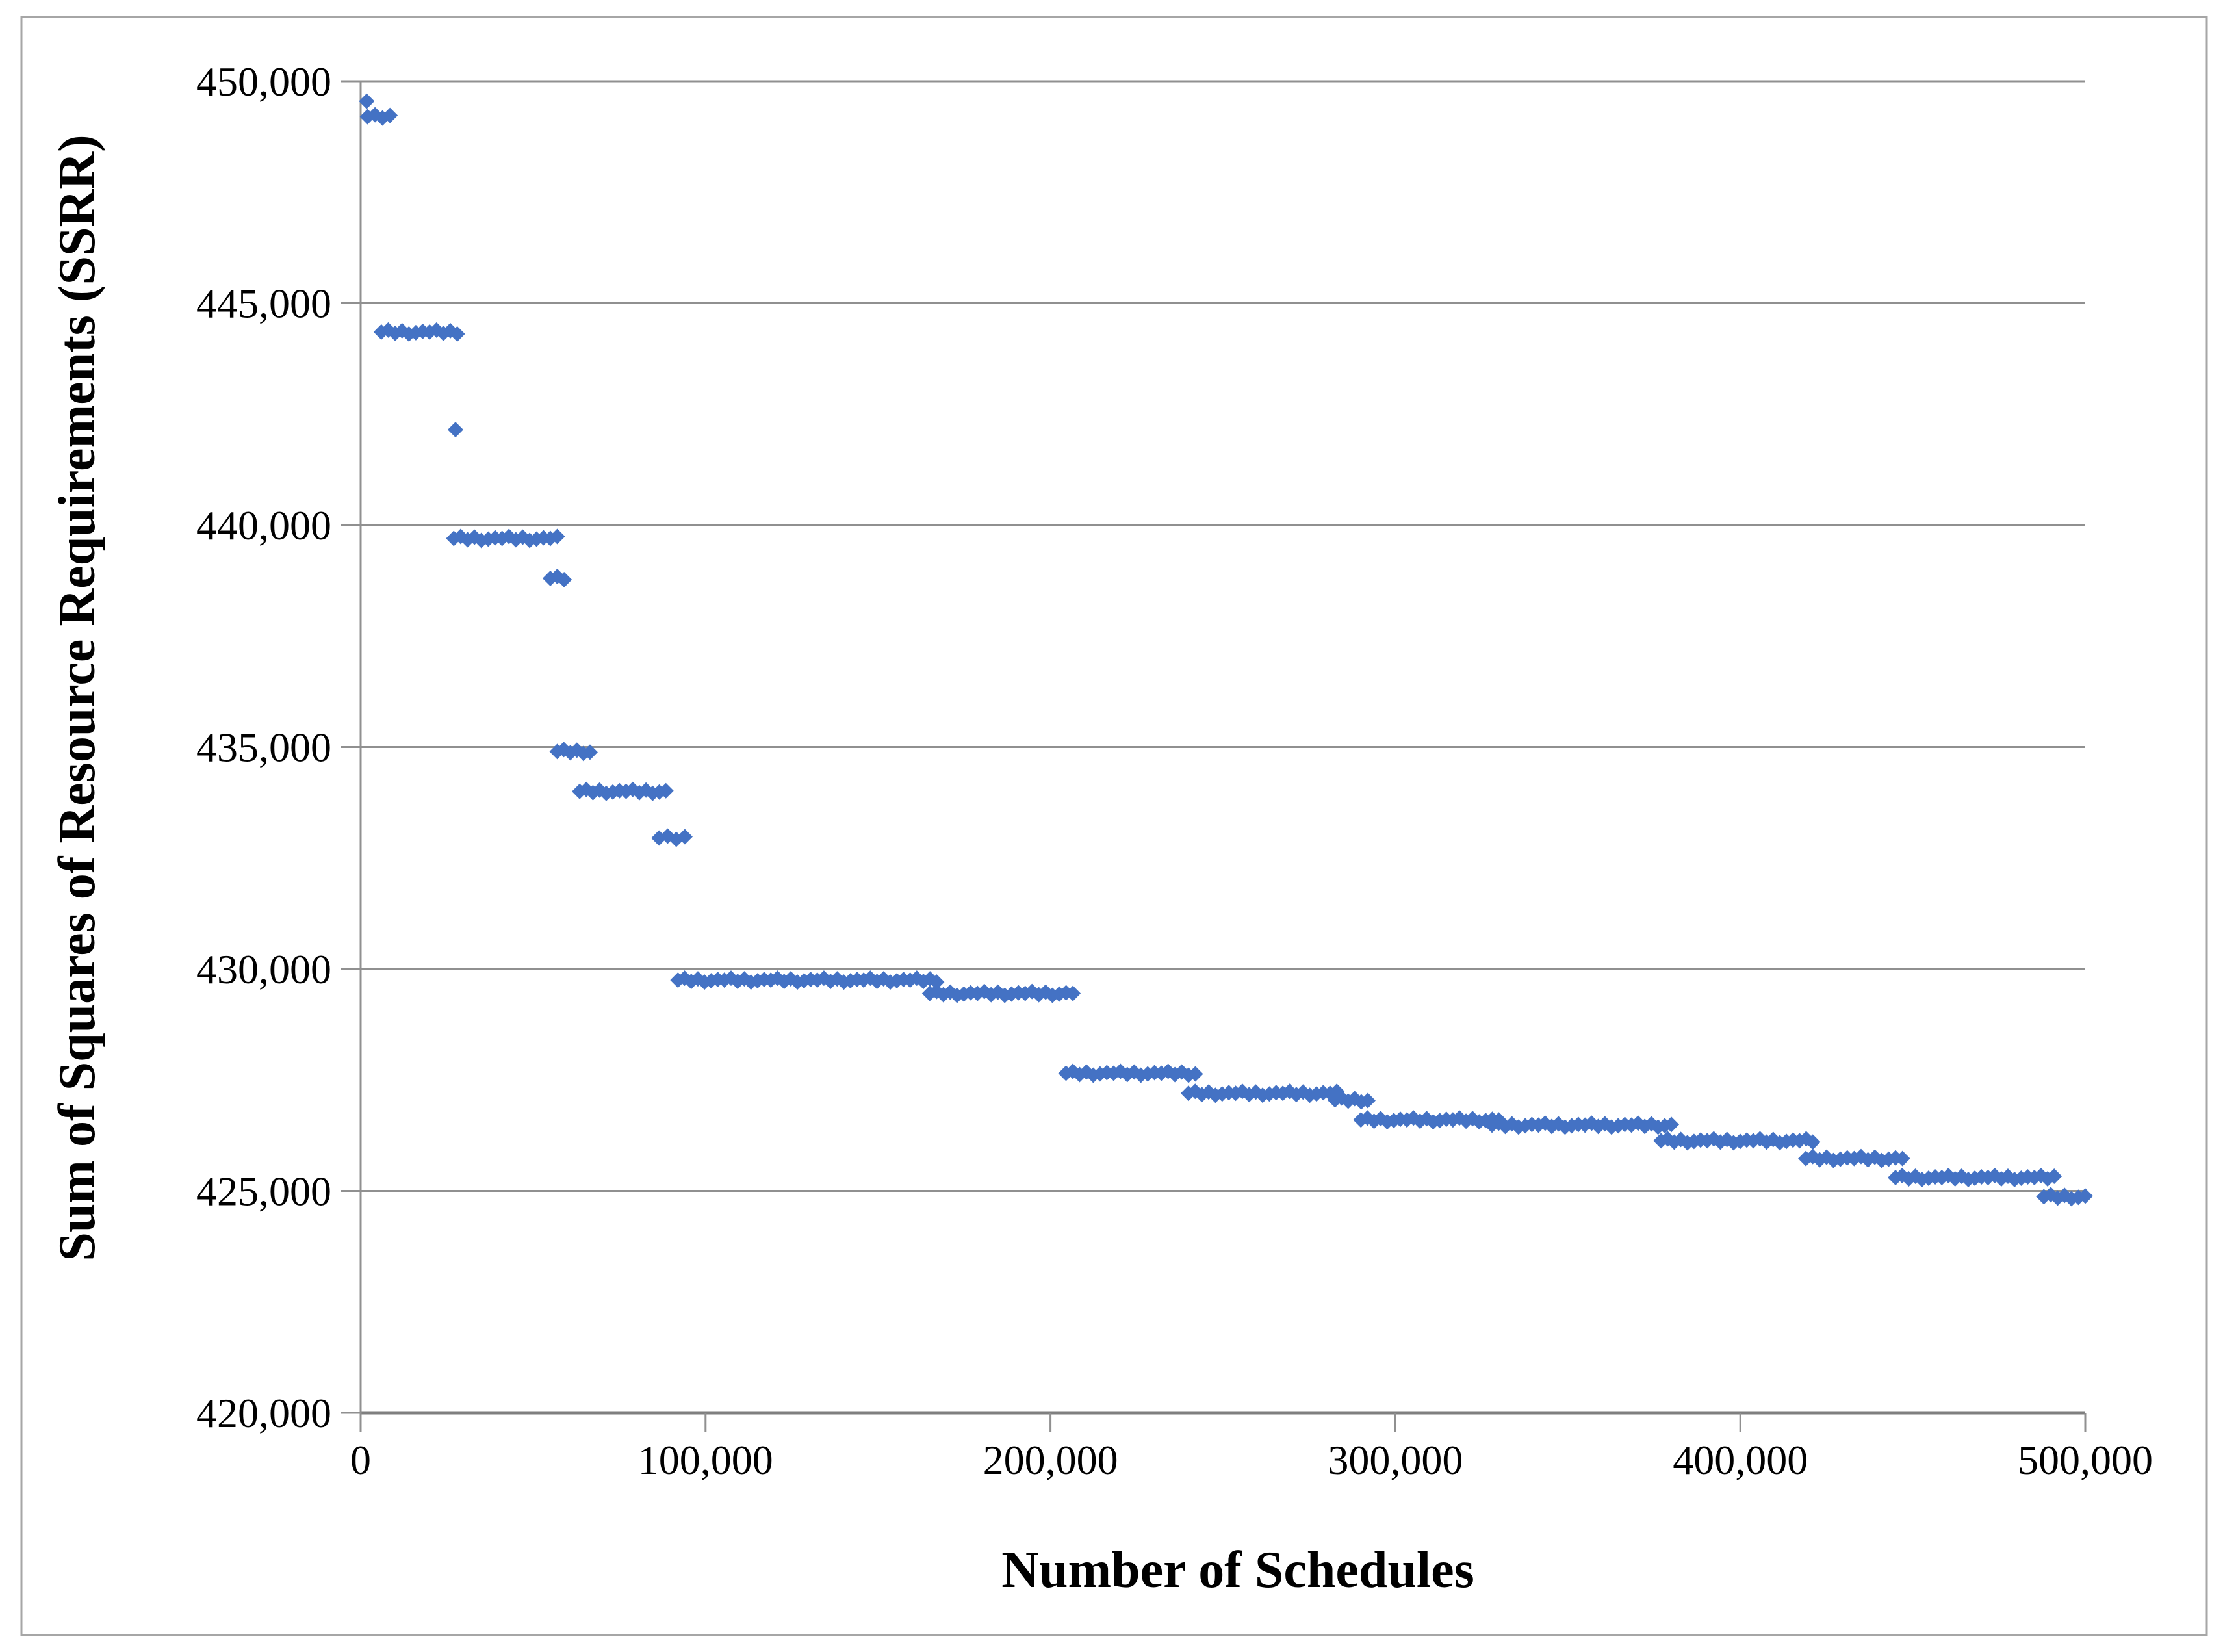  I want to click on y-tick-label: 425,000, so click(263, 1191).